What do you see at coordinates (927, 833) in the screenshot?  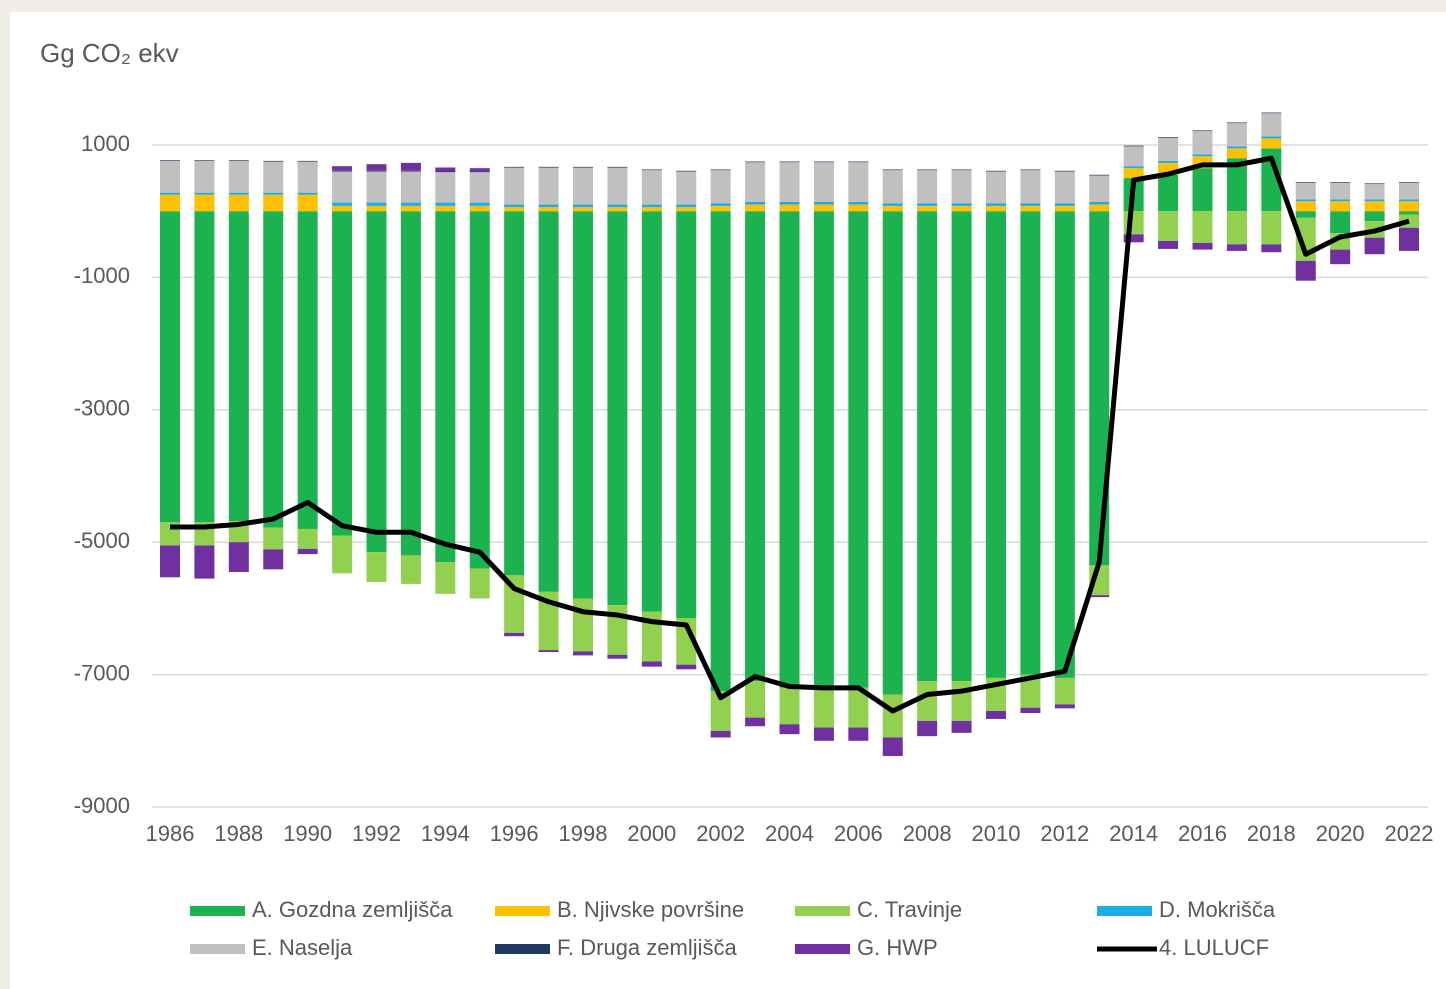 I see `x-tick-label: 2008` at bounding box center [927, 833].